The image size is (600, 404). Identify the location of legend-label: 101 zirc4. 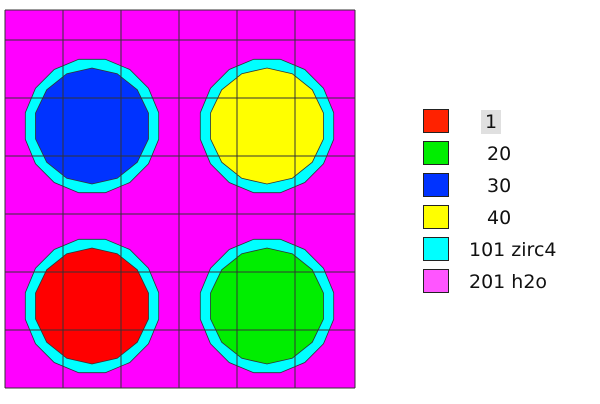
(513, 250).